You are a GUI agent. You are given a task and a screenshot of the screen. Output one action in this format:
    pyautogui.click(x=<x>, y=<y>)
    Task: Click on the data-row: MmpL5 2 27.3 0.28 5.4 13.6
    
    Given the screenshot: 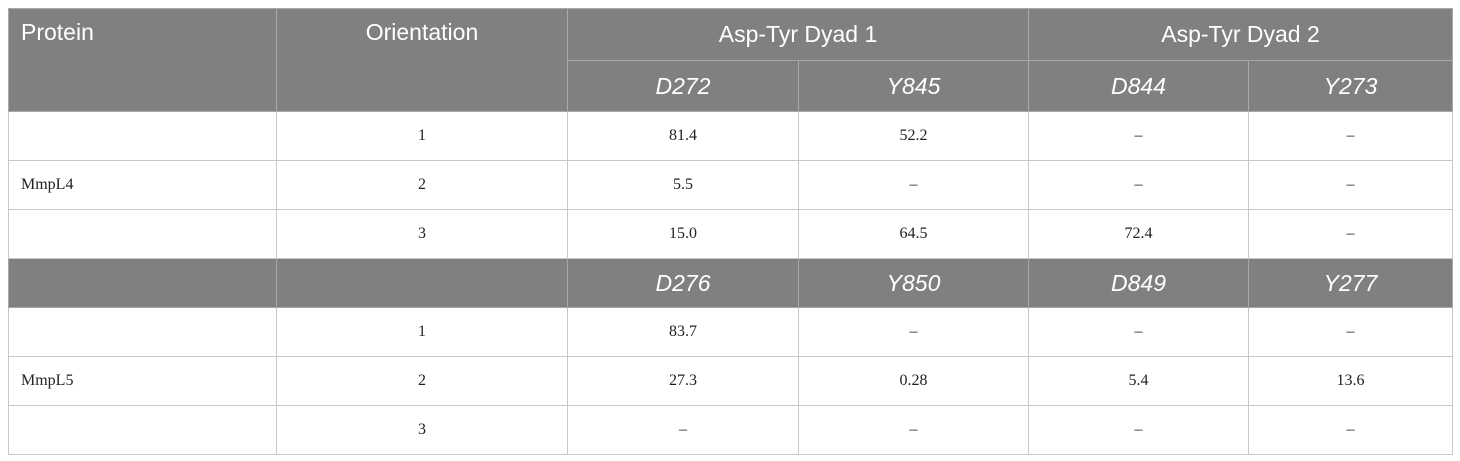 What is the action you would take?
    pyautogui.click(x=730, y=381)
    